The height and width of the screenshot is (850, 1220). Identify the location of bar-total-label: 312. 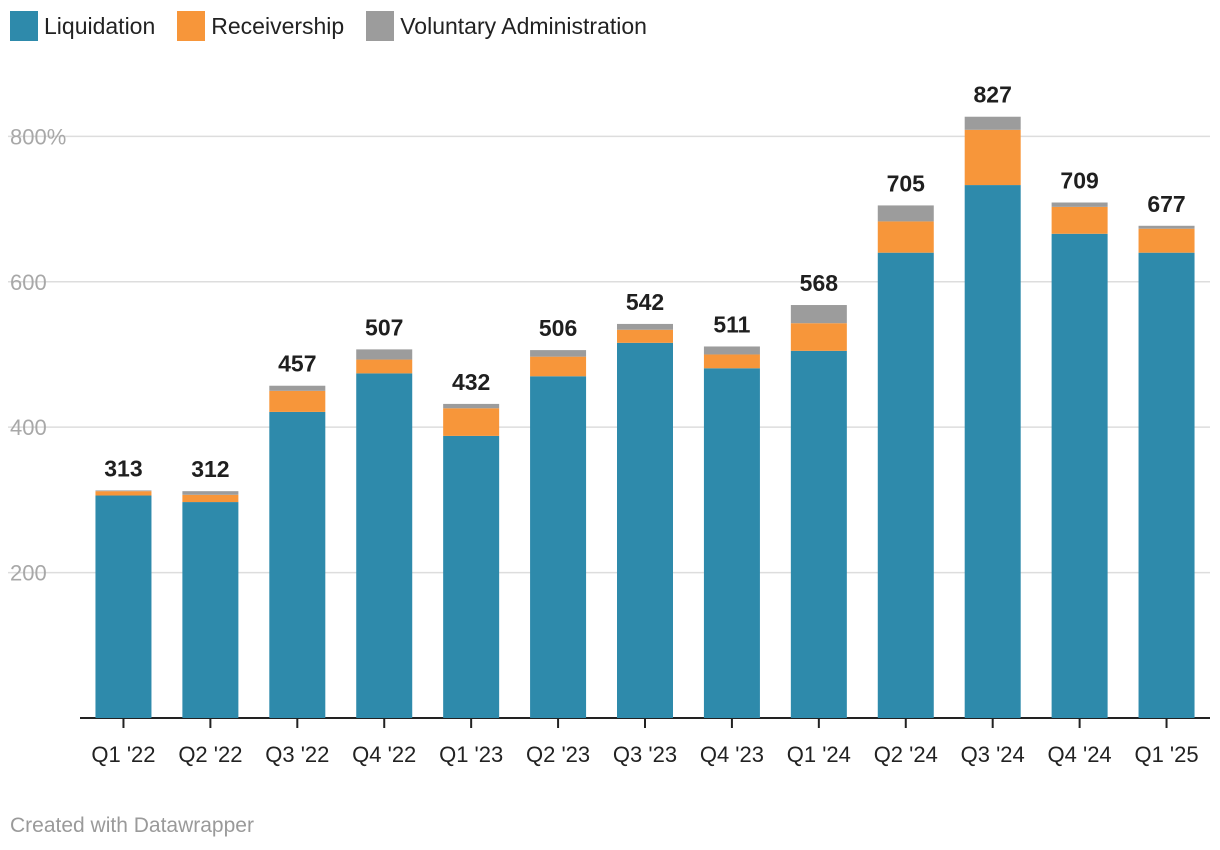
(210, 469).